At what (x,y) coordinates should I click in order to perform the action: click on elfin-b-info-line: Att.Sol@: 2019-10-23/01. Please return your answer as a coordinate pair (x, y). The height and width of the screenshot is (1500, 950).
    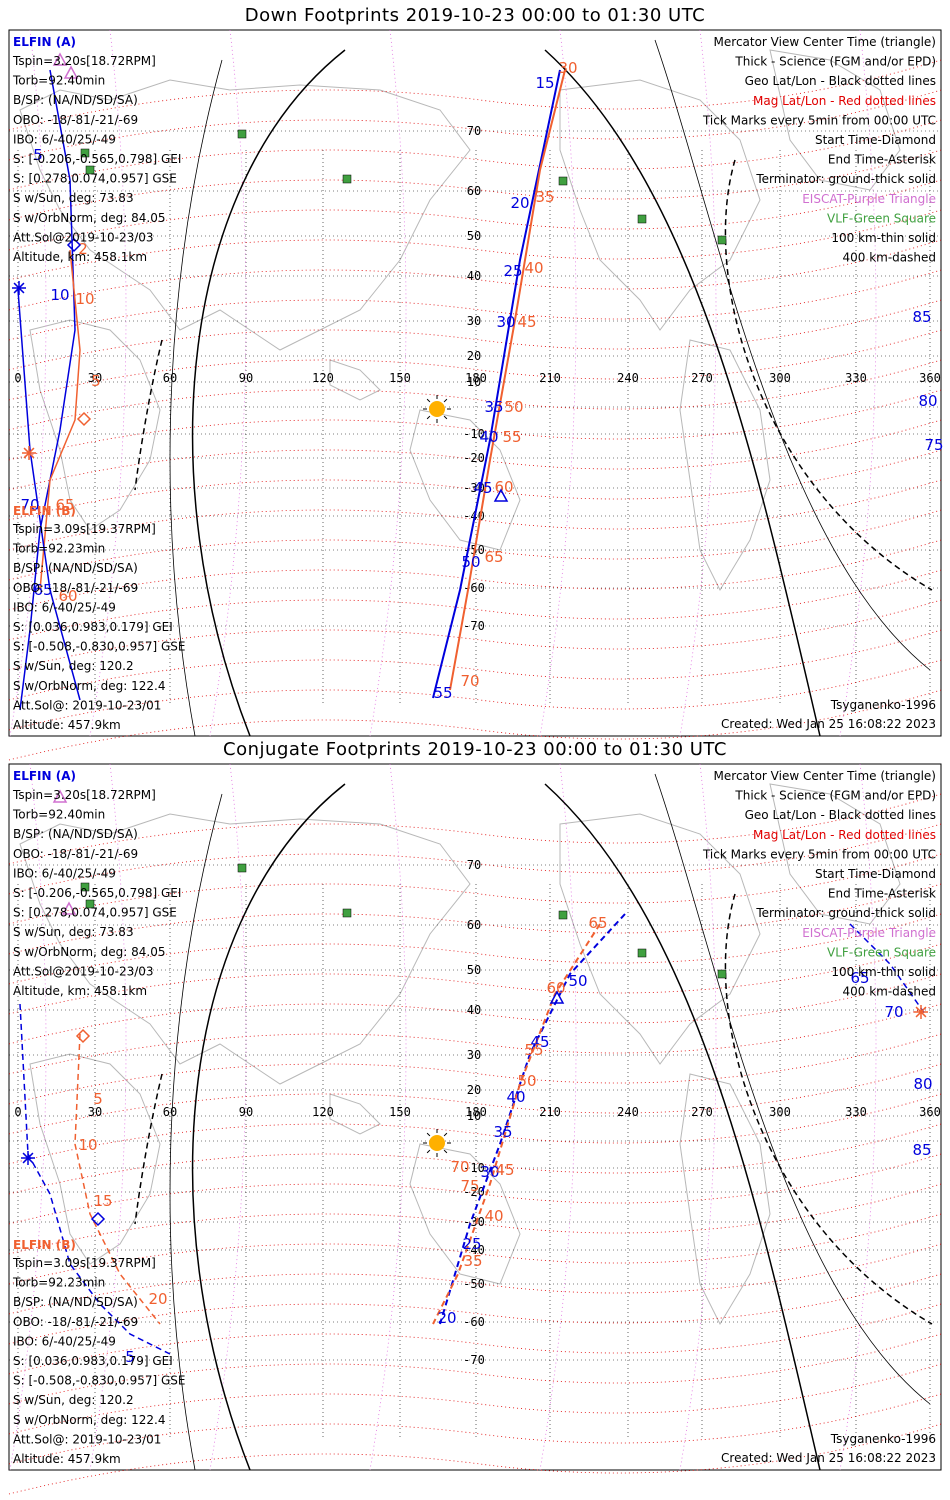
    Looking at the image, I should click on (87, 705).